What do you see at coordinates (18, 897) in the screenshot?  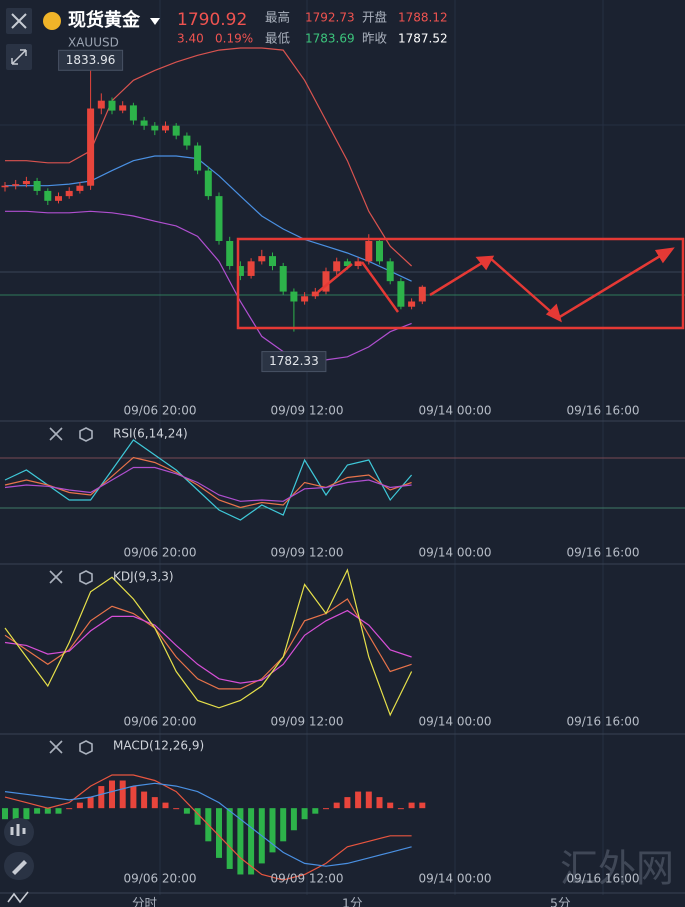 I see `line-icon` at bounding box center [18, 897].